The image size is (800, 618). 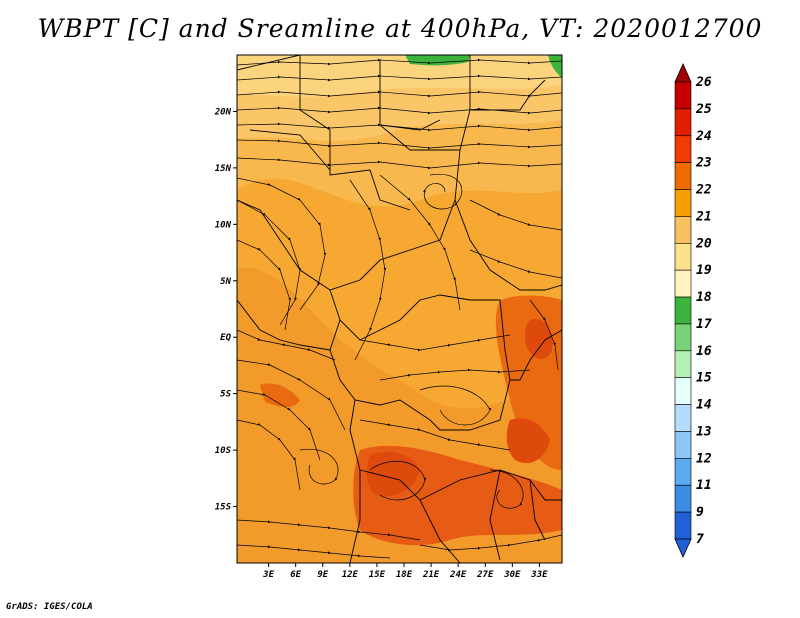 I want to click on lon-tick-label: 33E, so click(x=539, y=575).